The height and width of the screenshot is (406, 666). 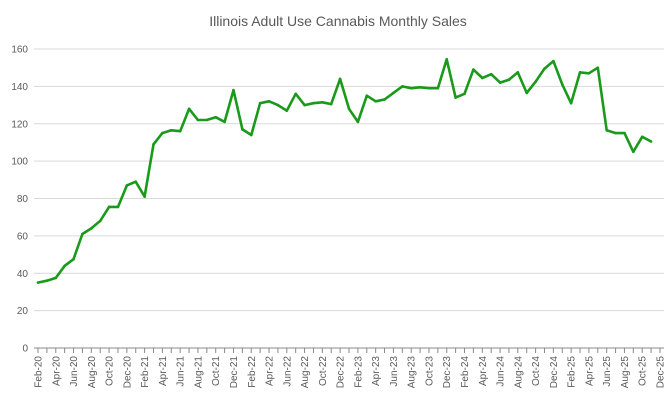 I want to click on x-tick-label: Apr-20, so click(x=56, y=371).